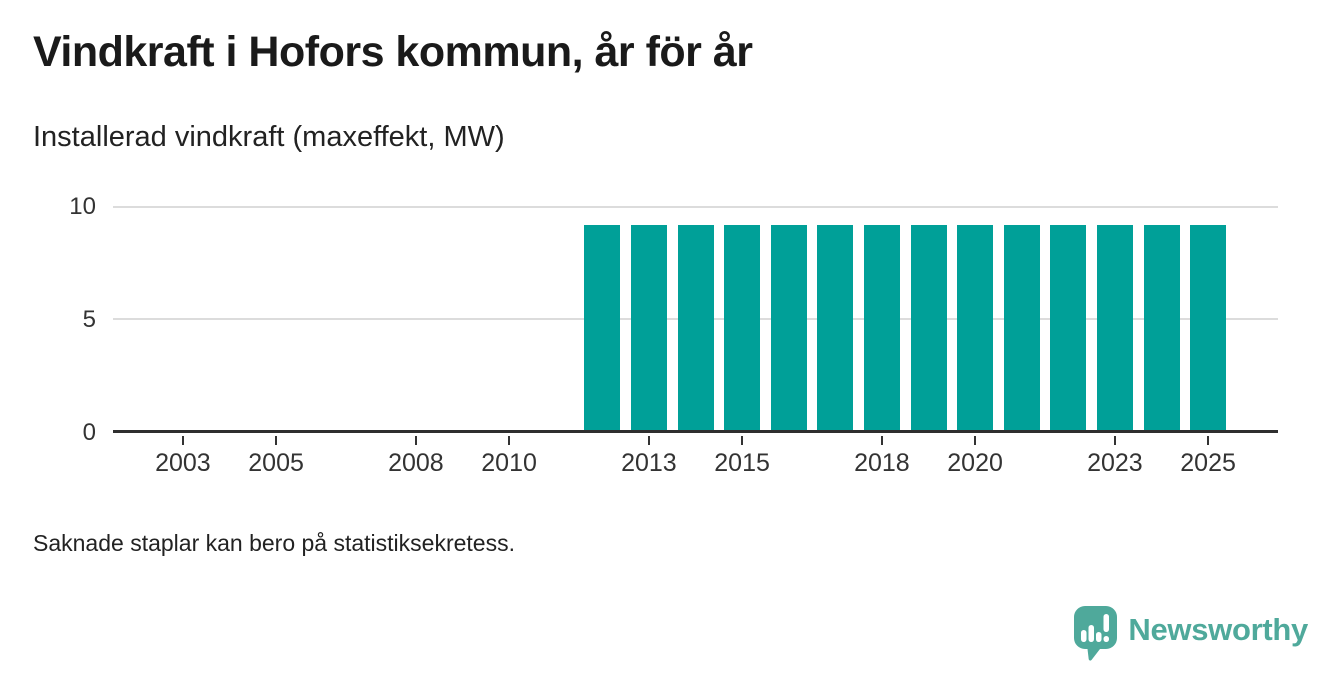  Describe the element at coordinates (269, 137) in the screenshot. I see `chart-subtitle: Installerad vindkraft (maxeffekt, MW)` at that location.